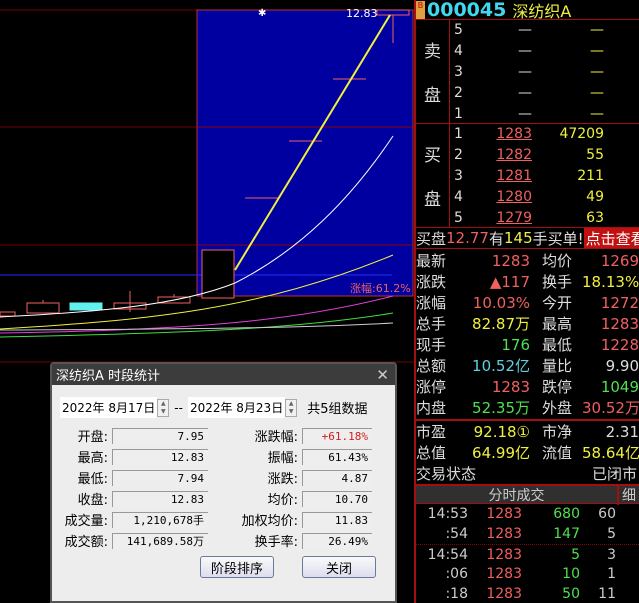  What do you see at coordinates (382, 374) in the screenshot?
I see `close-icon: ✕` at bounding box center [382, 374].